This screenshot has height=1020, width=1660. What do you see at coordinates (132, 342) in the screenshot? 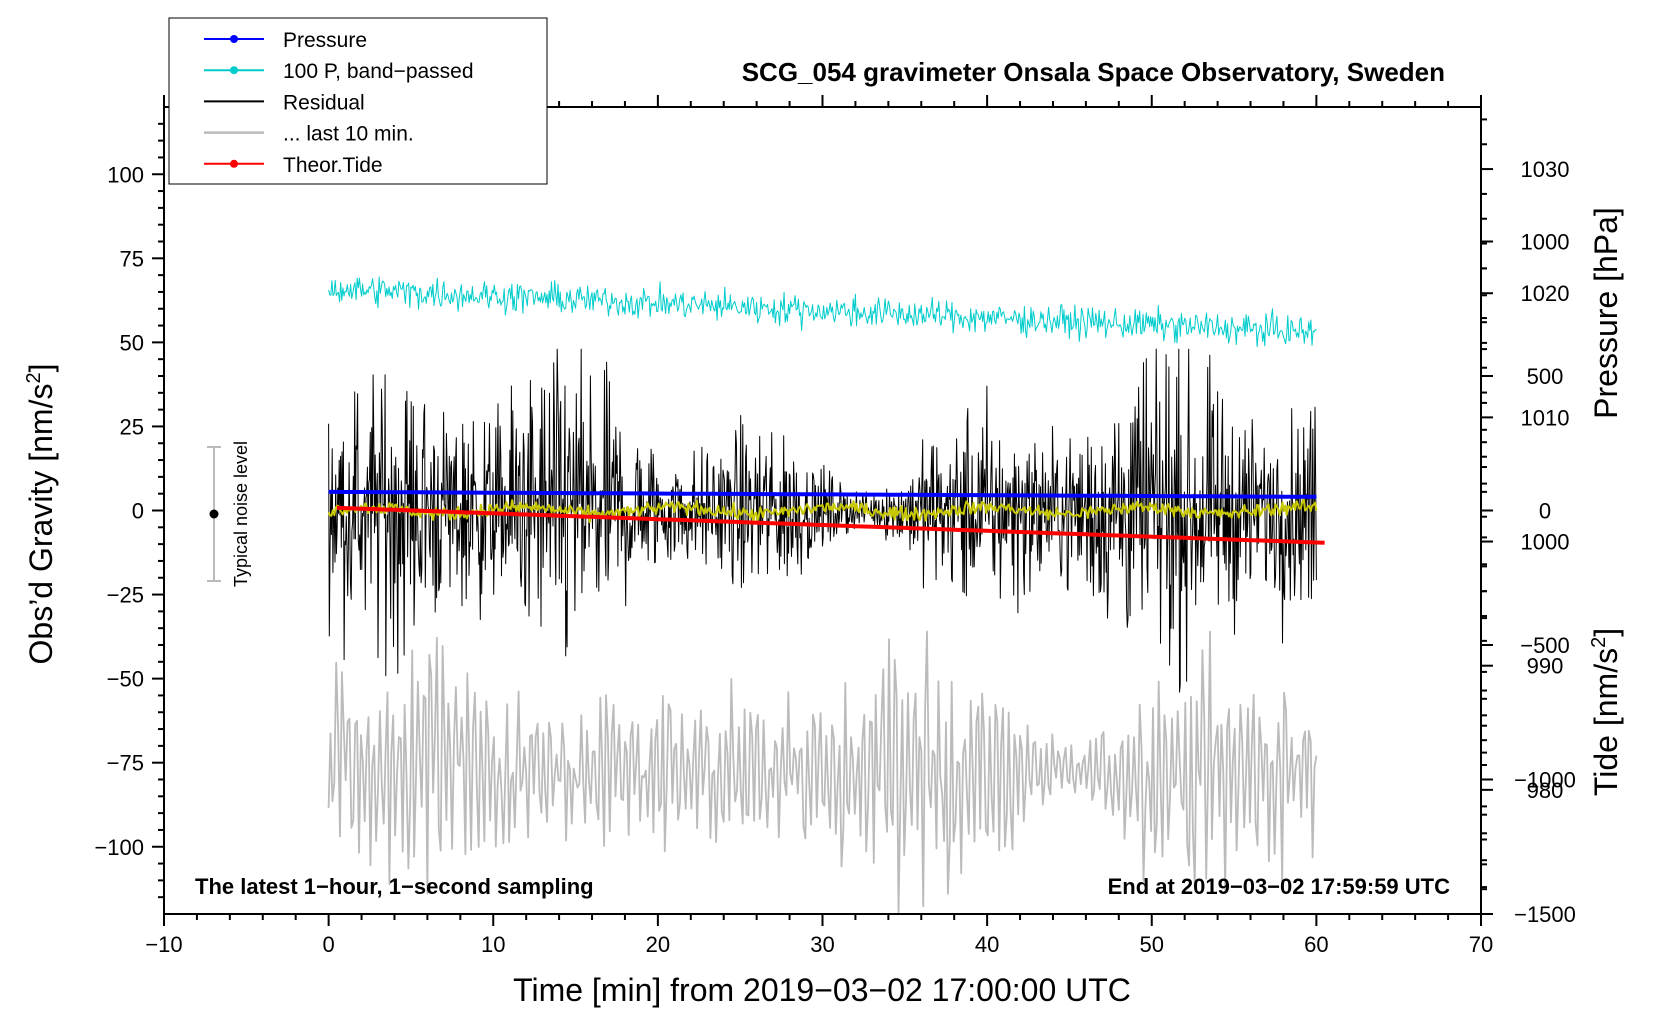
I see `y-tick-label: 50` at bounding box center [132, 342].